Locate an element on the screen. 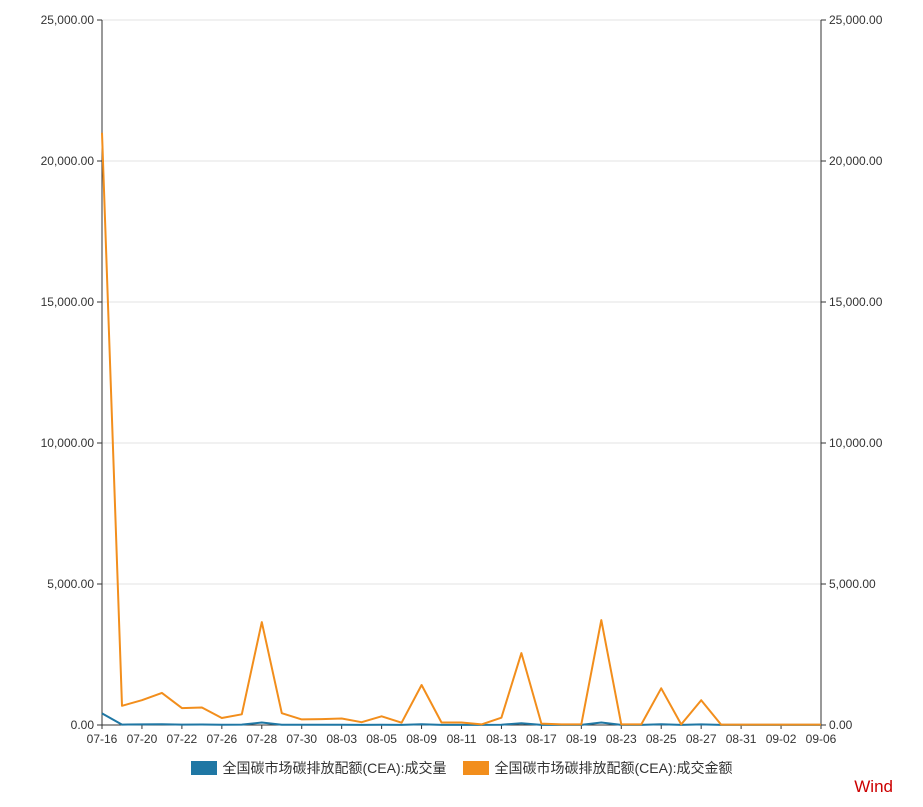 This screenshot has width=923, height=807. y-left-tick-label: 25,000.00 is located at coordinates (68, 20).